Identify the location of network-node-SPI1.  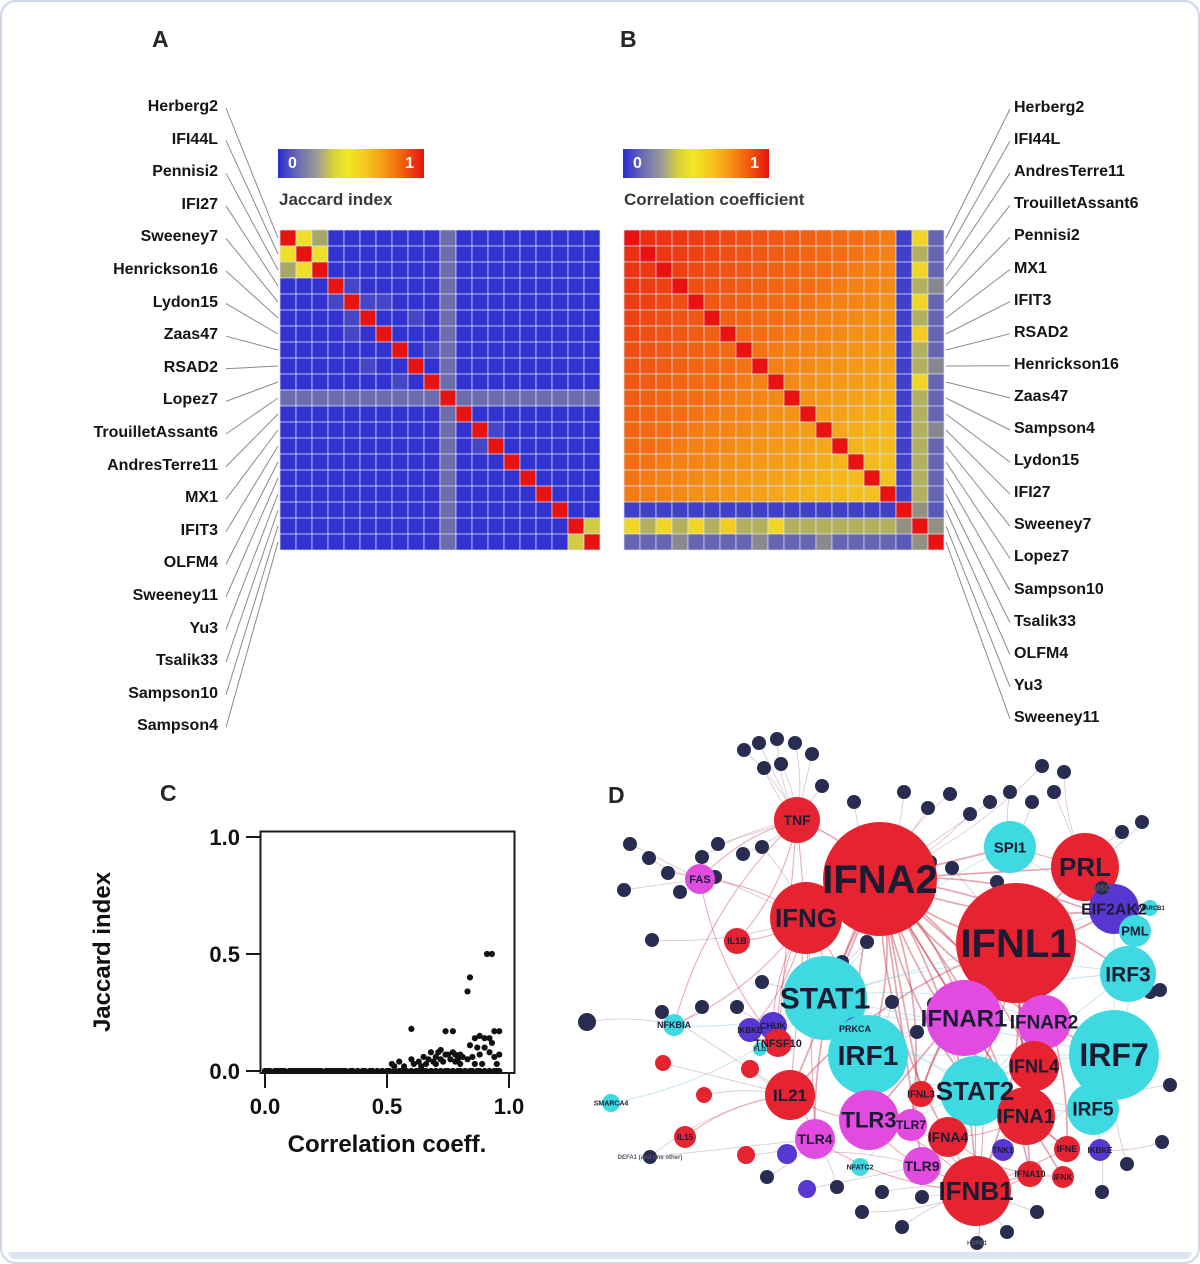
(1010, 847).